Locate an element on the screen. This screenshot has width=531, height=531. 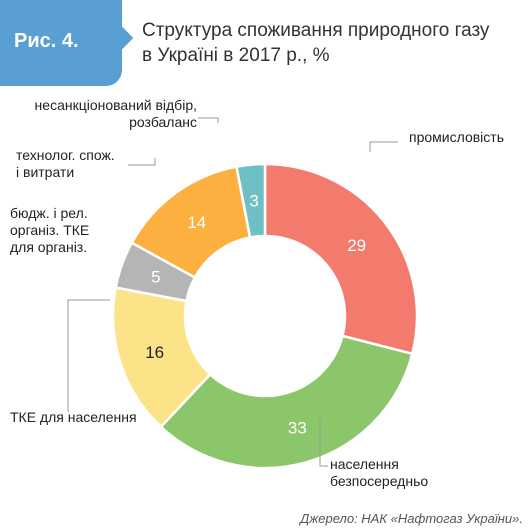
slice-value-label: 14 is located at coordinates (196, 222).